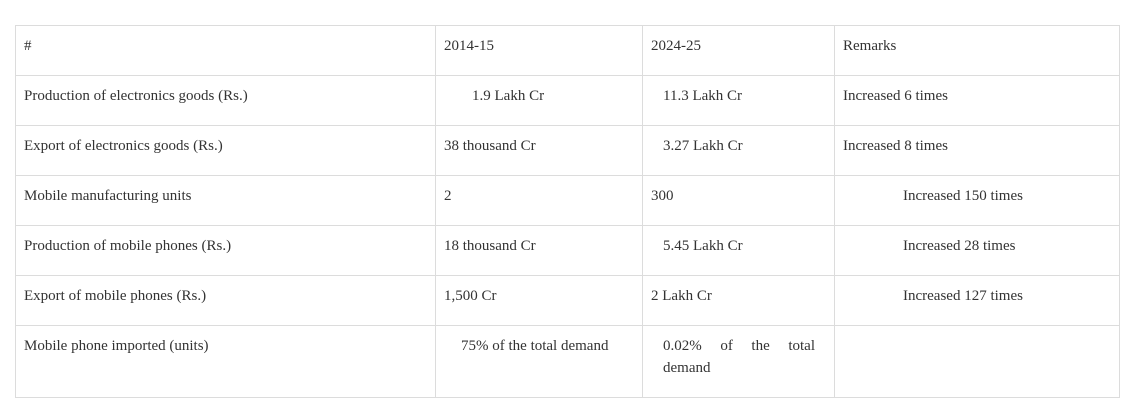 This screenshot has width=1126, height=415. What do you see at coordinates (977, 330) in the screenshot?
I see `cell-text` at bounding box center [977, 330].